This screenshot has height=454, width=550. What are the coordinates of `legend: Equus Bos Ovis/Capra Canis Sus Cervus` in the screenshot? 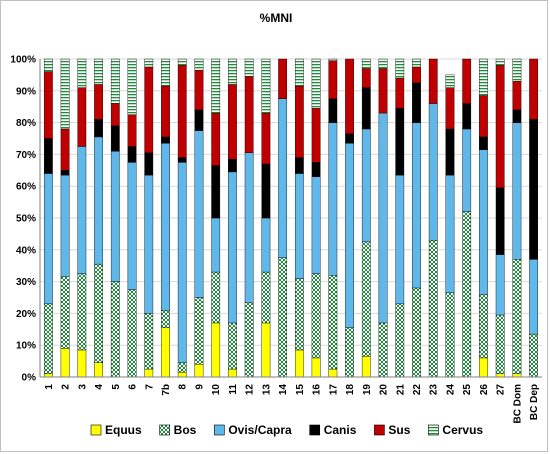 It's located at (286, 430).